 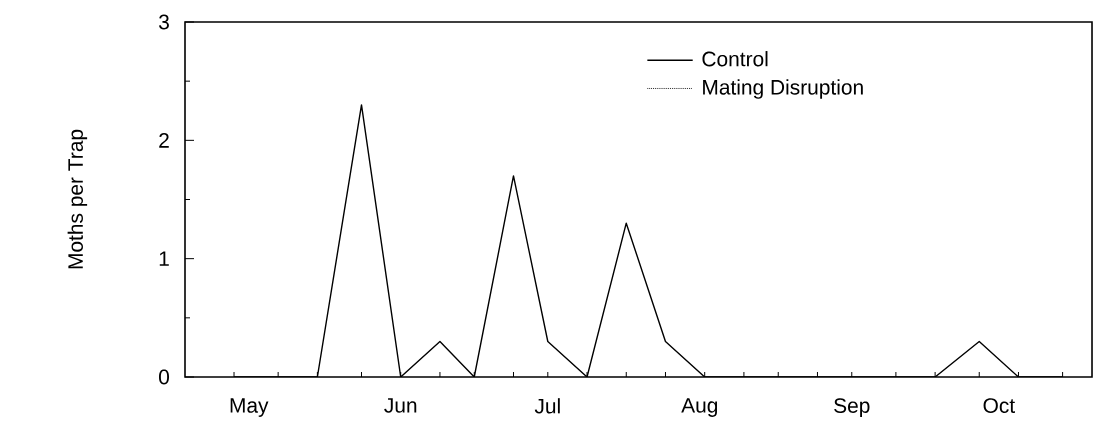 I want to click on x-tick-label: May, so click(x=249, y=407).